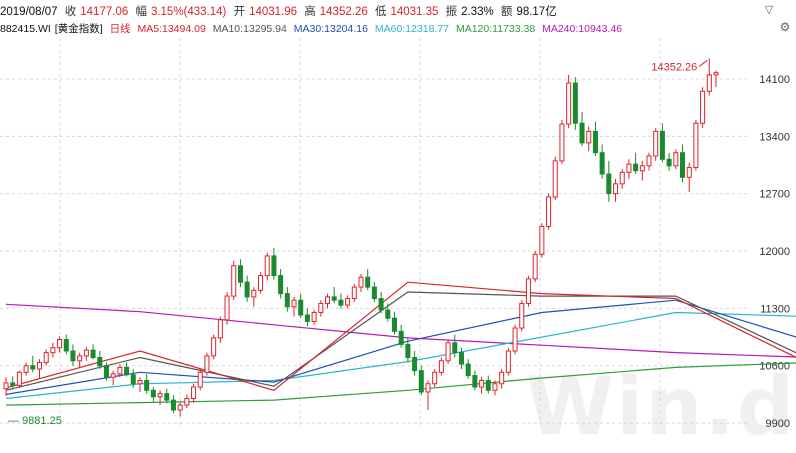 The width and height of the screenshot is (796, 453). What do you see at coordinates (141, 12) in the screenshot?
I see `change-label: 幅` at bounding box center [141, 12].